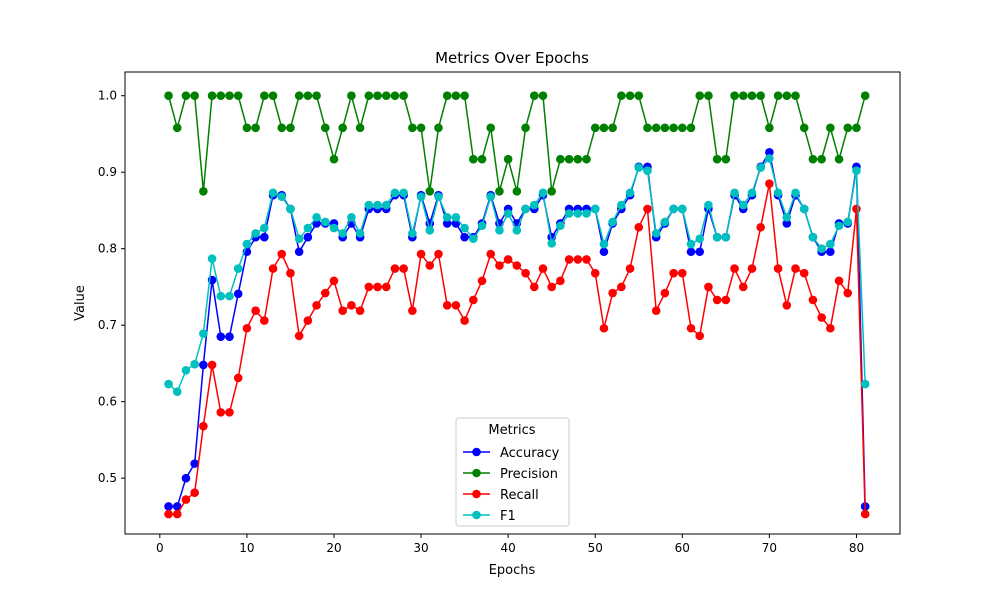 The image size is (1000, 600). Describe the element at coordinates (508, 516) in the screenshot. I see `legend-label-f1: F1` at that location.